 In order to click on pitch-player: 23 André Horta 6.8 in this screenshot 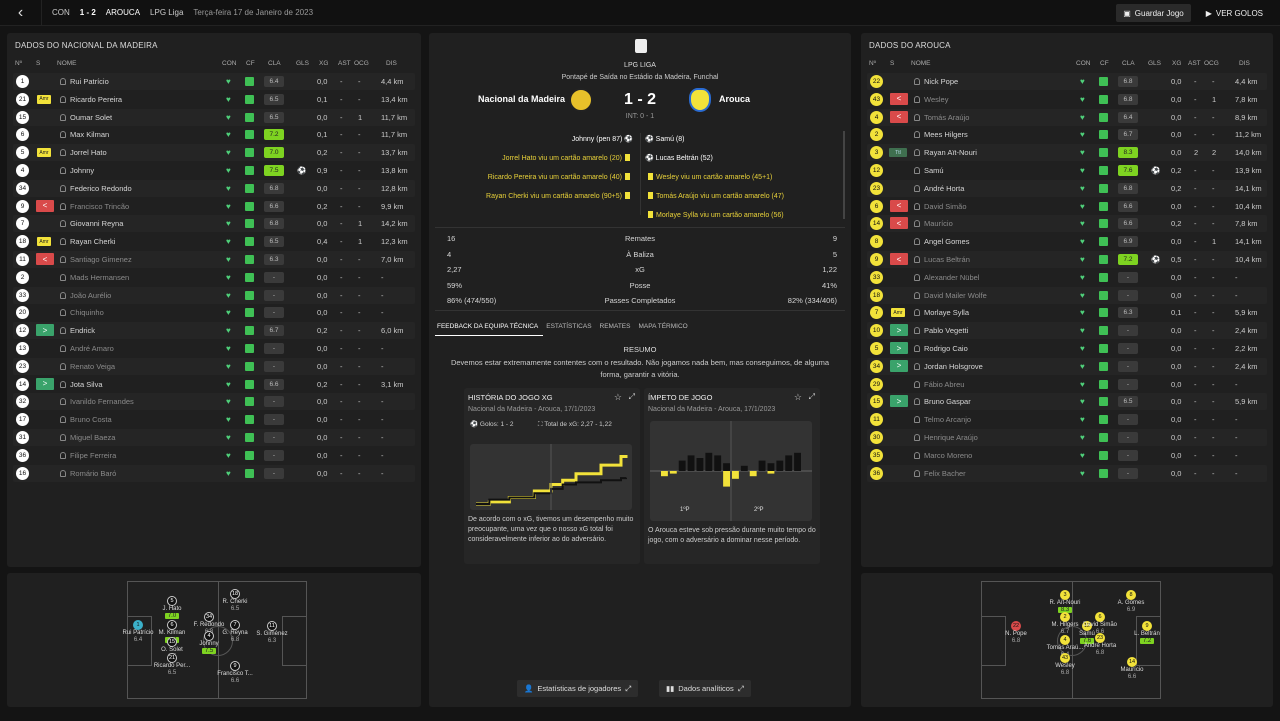, I will do `click(1100, 644)`.